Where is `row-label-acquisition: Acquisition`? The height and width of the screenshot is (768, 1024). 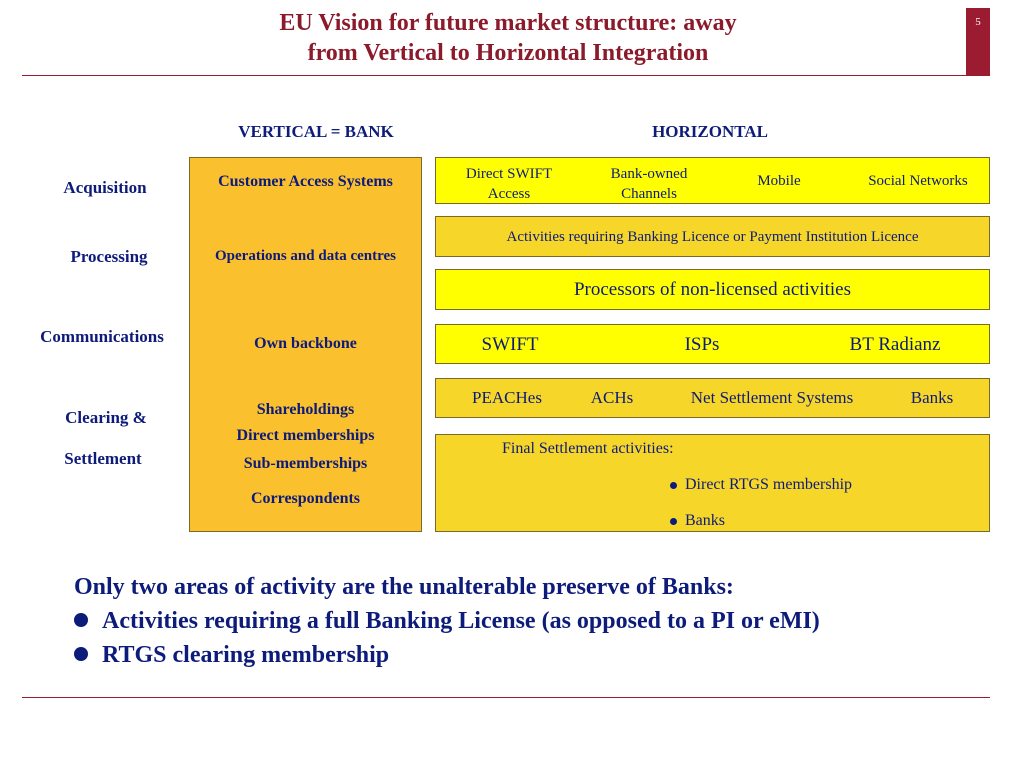 row-label-acquisition: Acquisition is located at coordinates (105, 187).